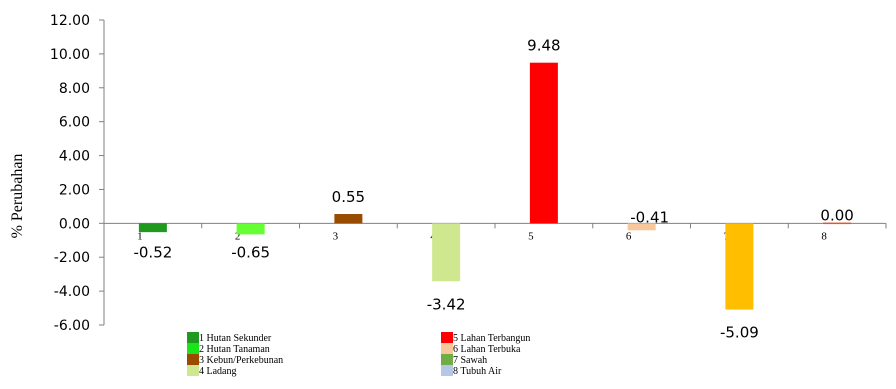 The image size is (896, 389). What do you see at coordinates (152, 252) in the screenshot?
I see `data-label: -0.52` at bounding box center [152, 252].